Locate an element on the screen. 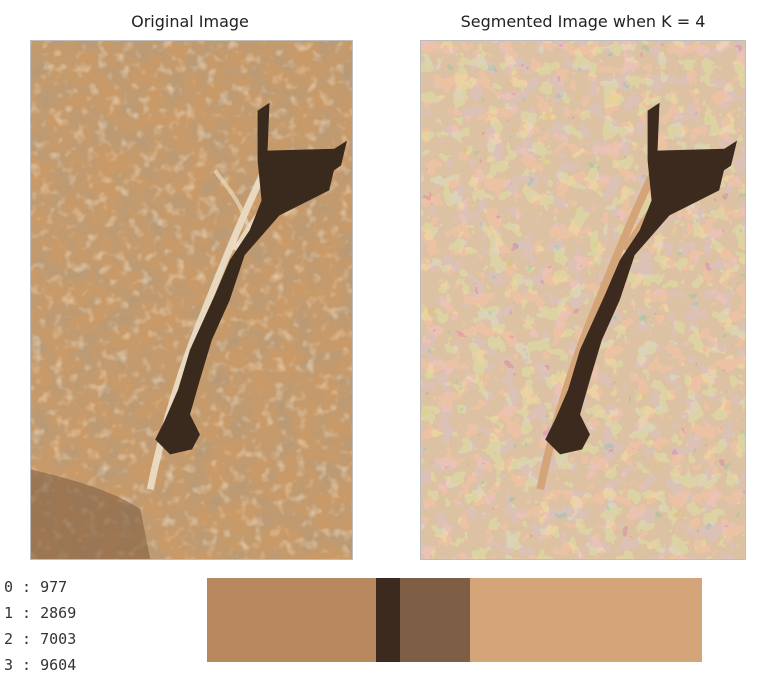 The image size is (762, 692). original-image-title: Original Image is located at coordinates (190, 21).